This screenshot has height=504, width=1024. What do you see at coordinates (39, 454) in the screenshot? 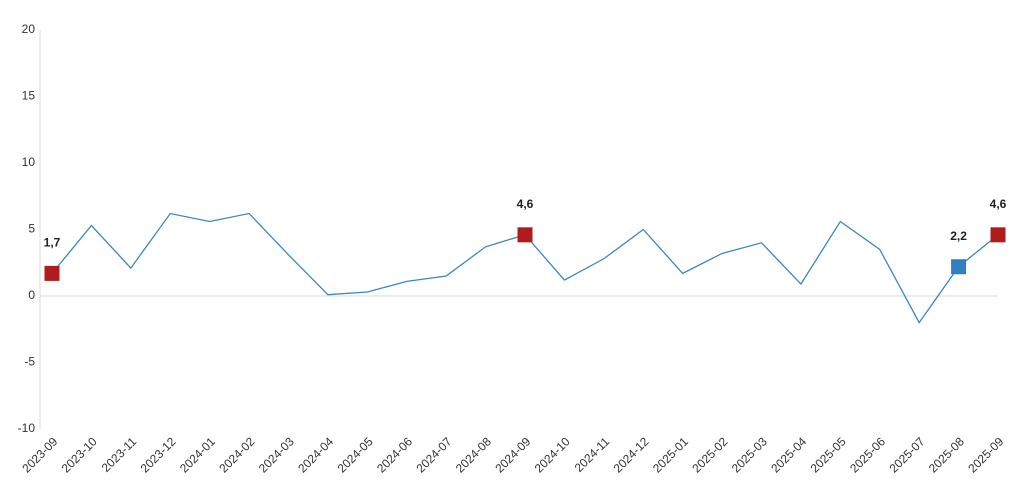
I see `x-tick-label: 2023-09` at bounding box center [39, 454].